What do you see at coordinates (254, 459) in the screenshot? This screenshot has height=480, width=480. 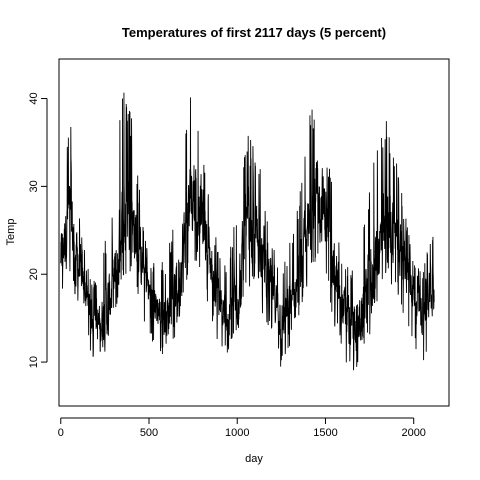 I see `x-axis-label: day` at bounding box center [254, 459].